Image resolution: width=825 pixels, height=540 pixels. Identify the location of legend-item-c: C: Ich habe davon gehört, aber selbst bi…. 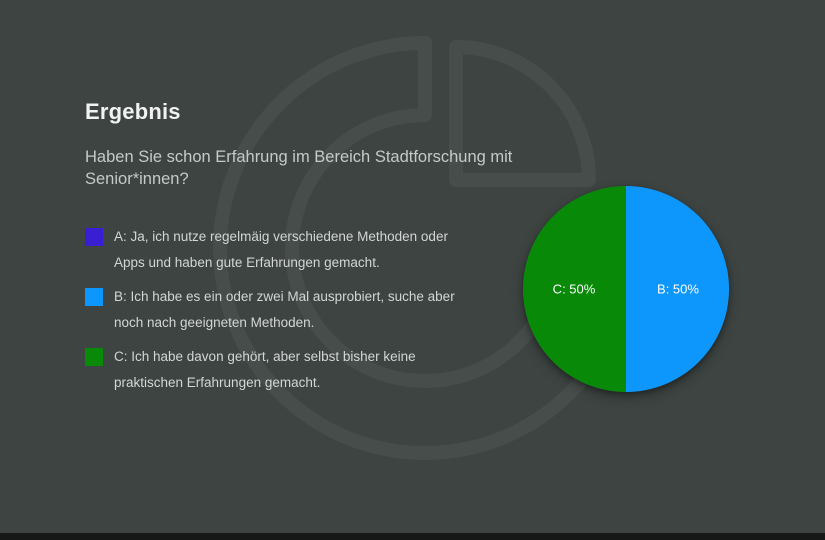
(300, 370).